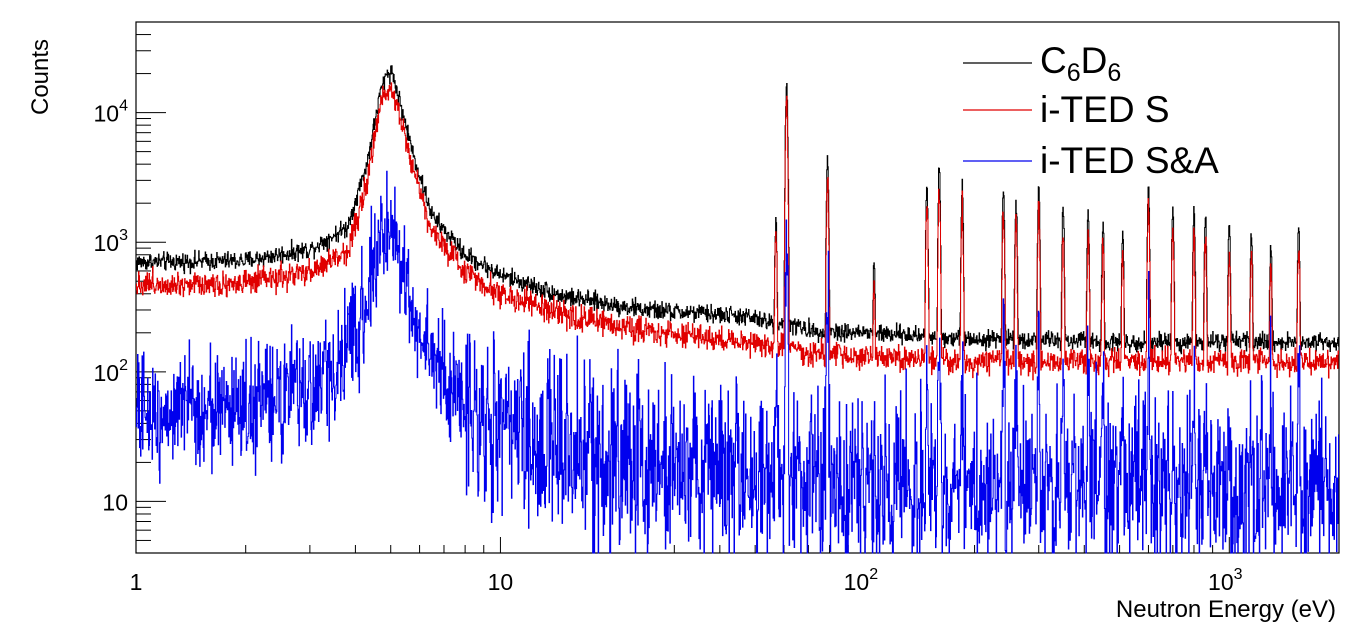  What do you see at coordinates (136, 582) in the screenshot?
I see `x-tick-label: 1` at bounding box center [136, 582].